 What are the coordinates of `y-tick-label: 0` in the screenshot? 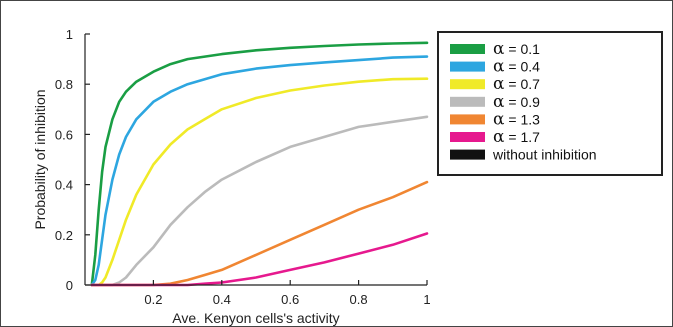 It's located at (69, 285).